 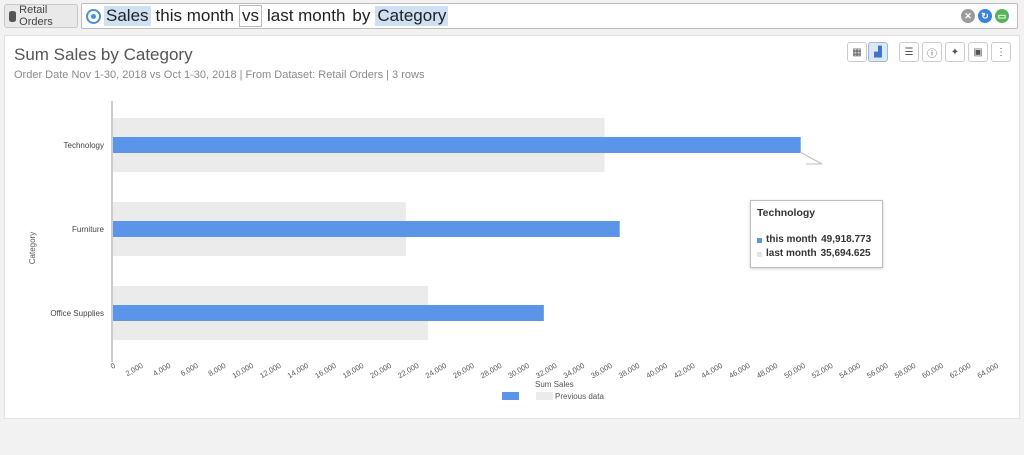 What do you see at coordinates (457, 145) in the screenshot?
I see `bar-current-technology` at bounding box center [457, 145].